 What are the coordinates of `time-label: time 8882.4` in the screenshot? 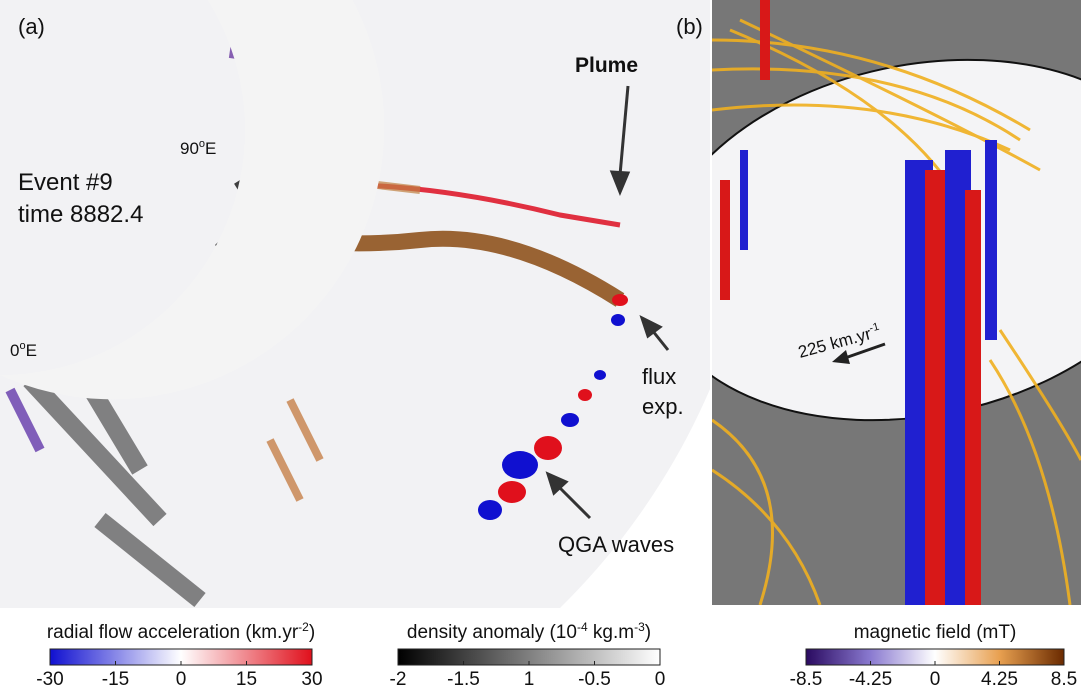 It's located at (80, 214).